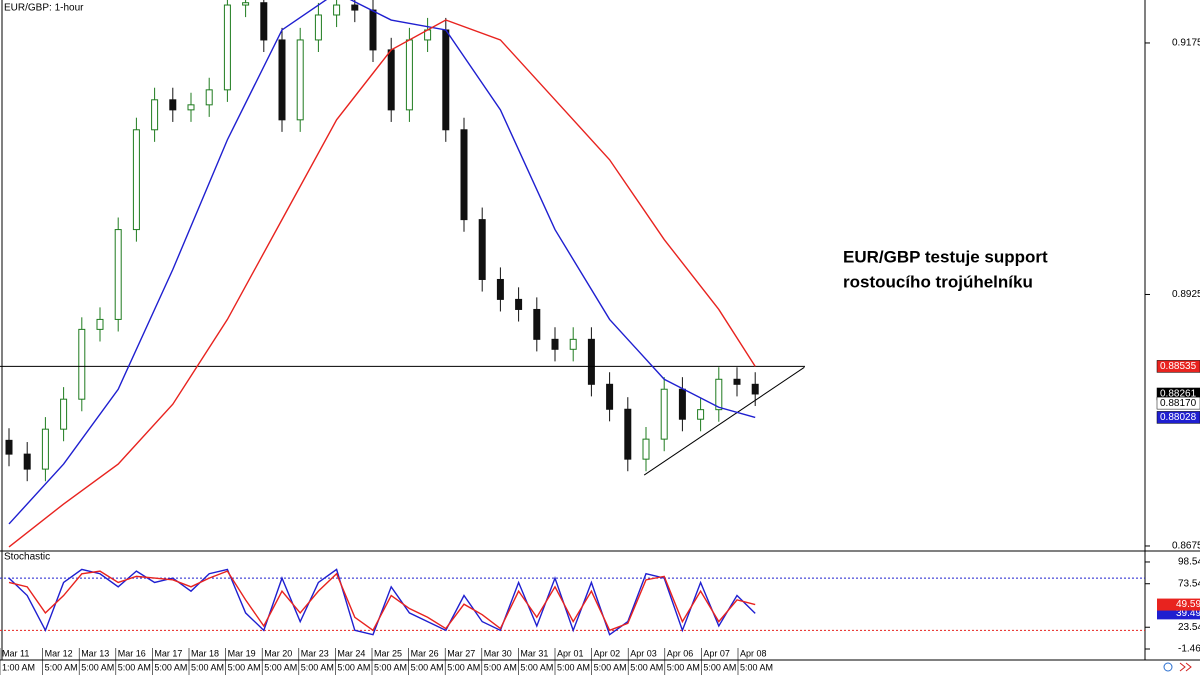  Describe the element at coordinates (205, 653) in the screenshot. I see `x-tick-label: Mar 18` at that location.